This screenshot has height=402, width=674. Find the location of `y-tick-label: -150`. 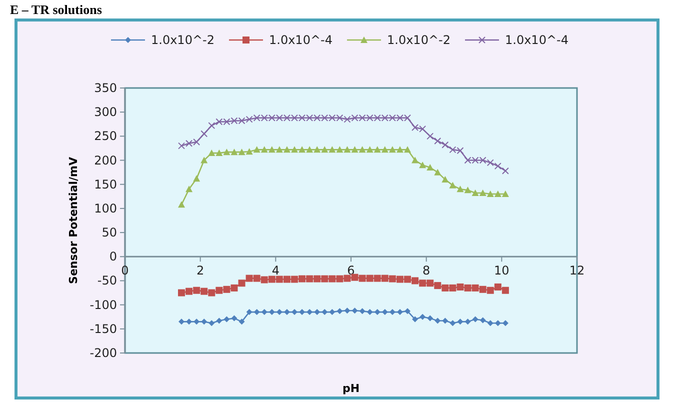

y-tick-label: -150 is located at coordinates (103, 329).